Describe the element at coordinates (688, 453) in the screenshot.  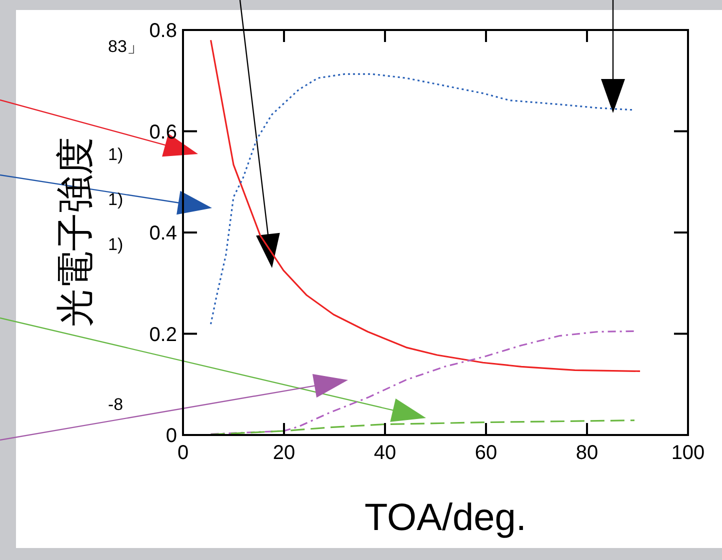
I see `x-tick-label: 100` at that location.